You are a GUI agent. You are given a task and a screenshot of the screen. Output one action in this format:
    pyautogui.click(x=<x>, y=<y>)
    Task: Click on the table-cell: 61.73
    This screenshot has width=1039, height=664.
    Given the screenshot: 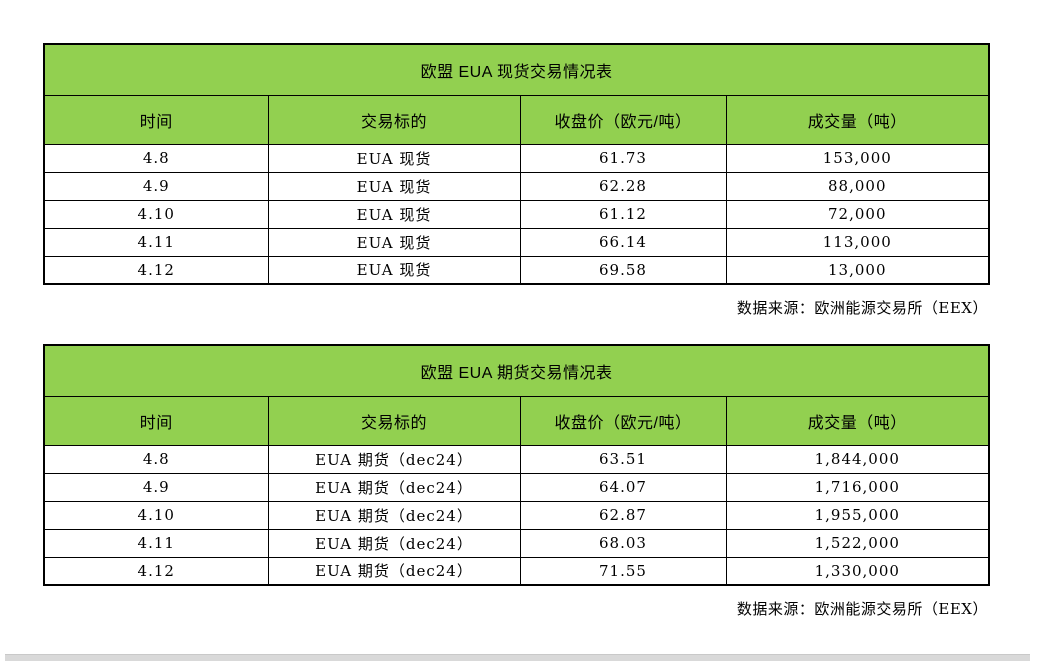 What is the action you would take?
    pyautogui.click(x=623, y=158)
    